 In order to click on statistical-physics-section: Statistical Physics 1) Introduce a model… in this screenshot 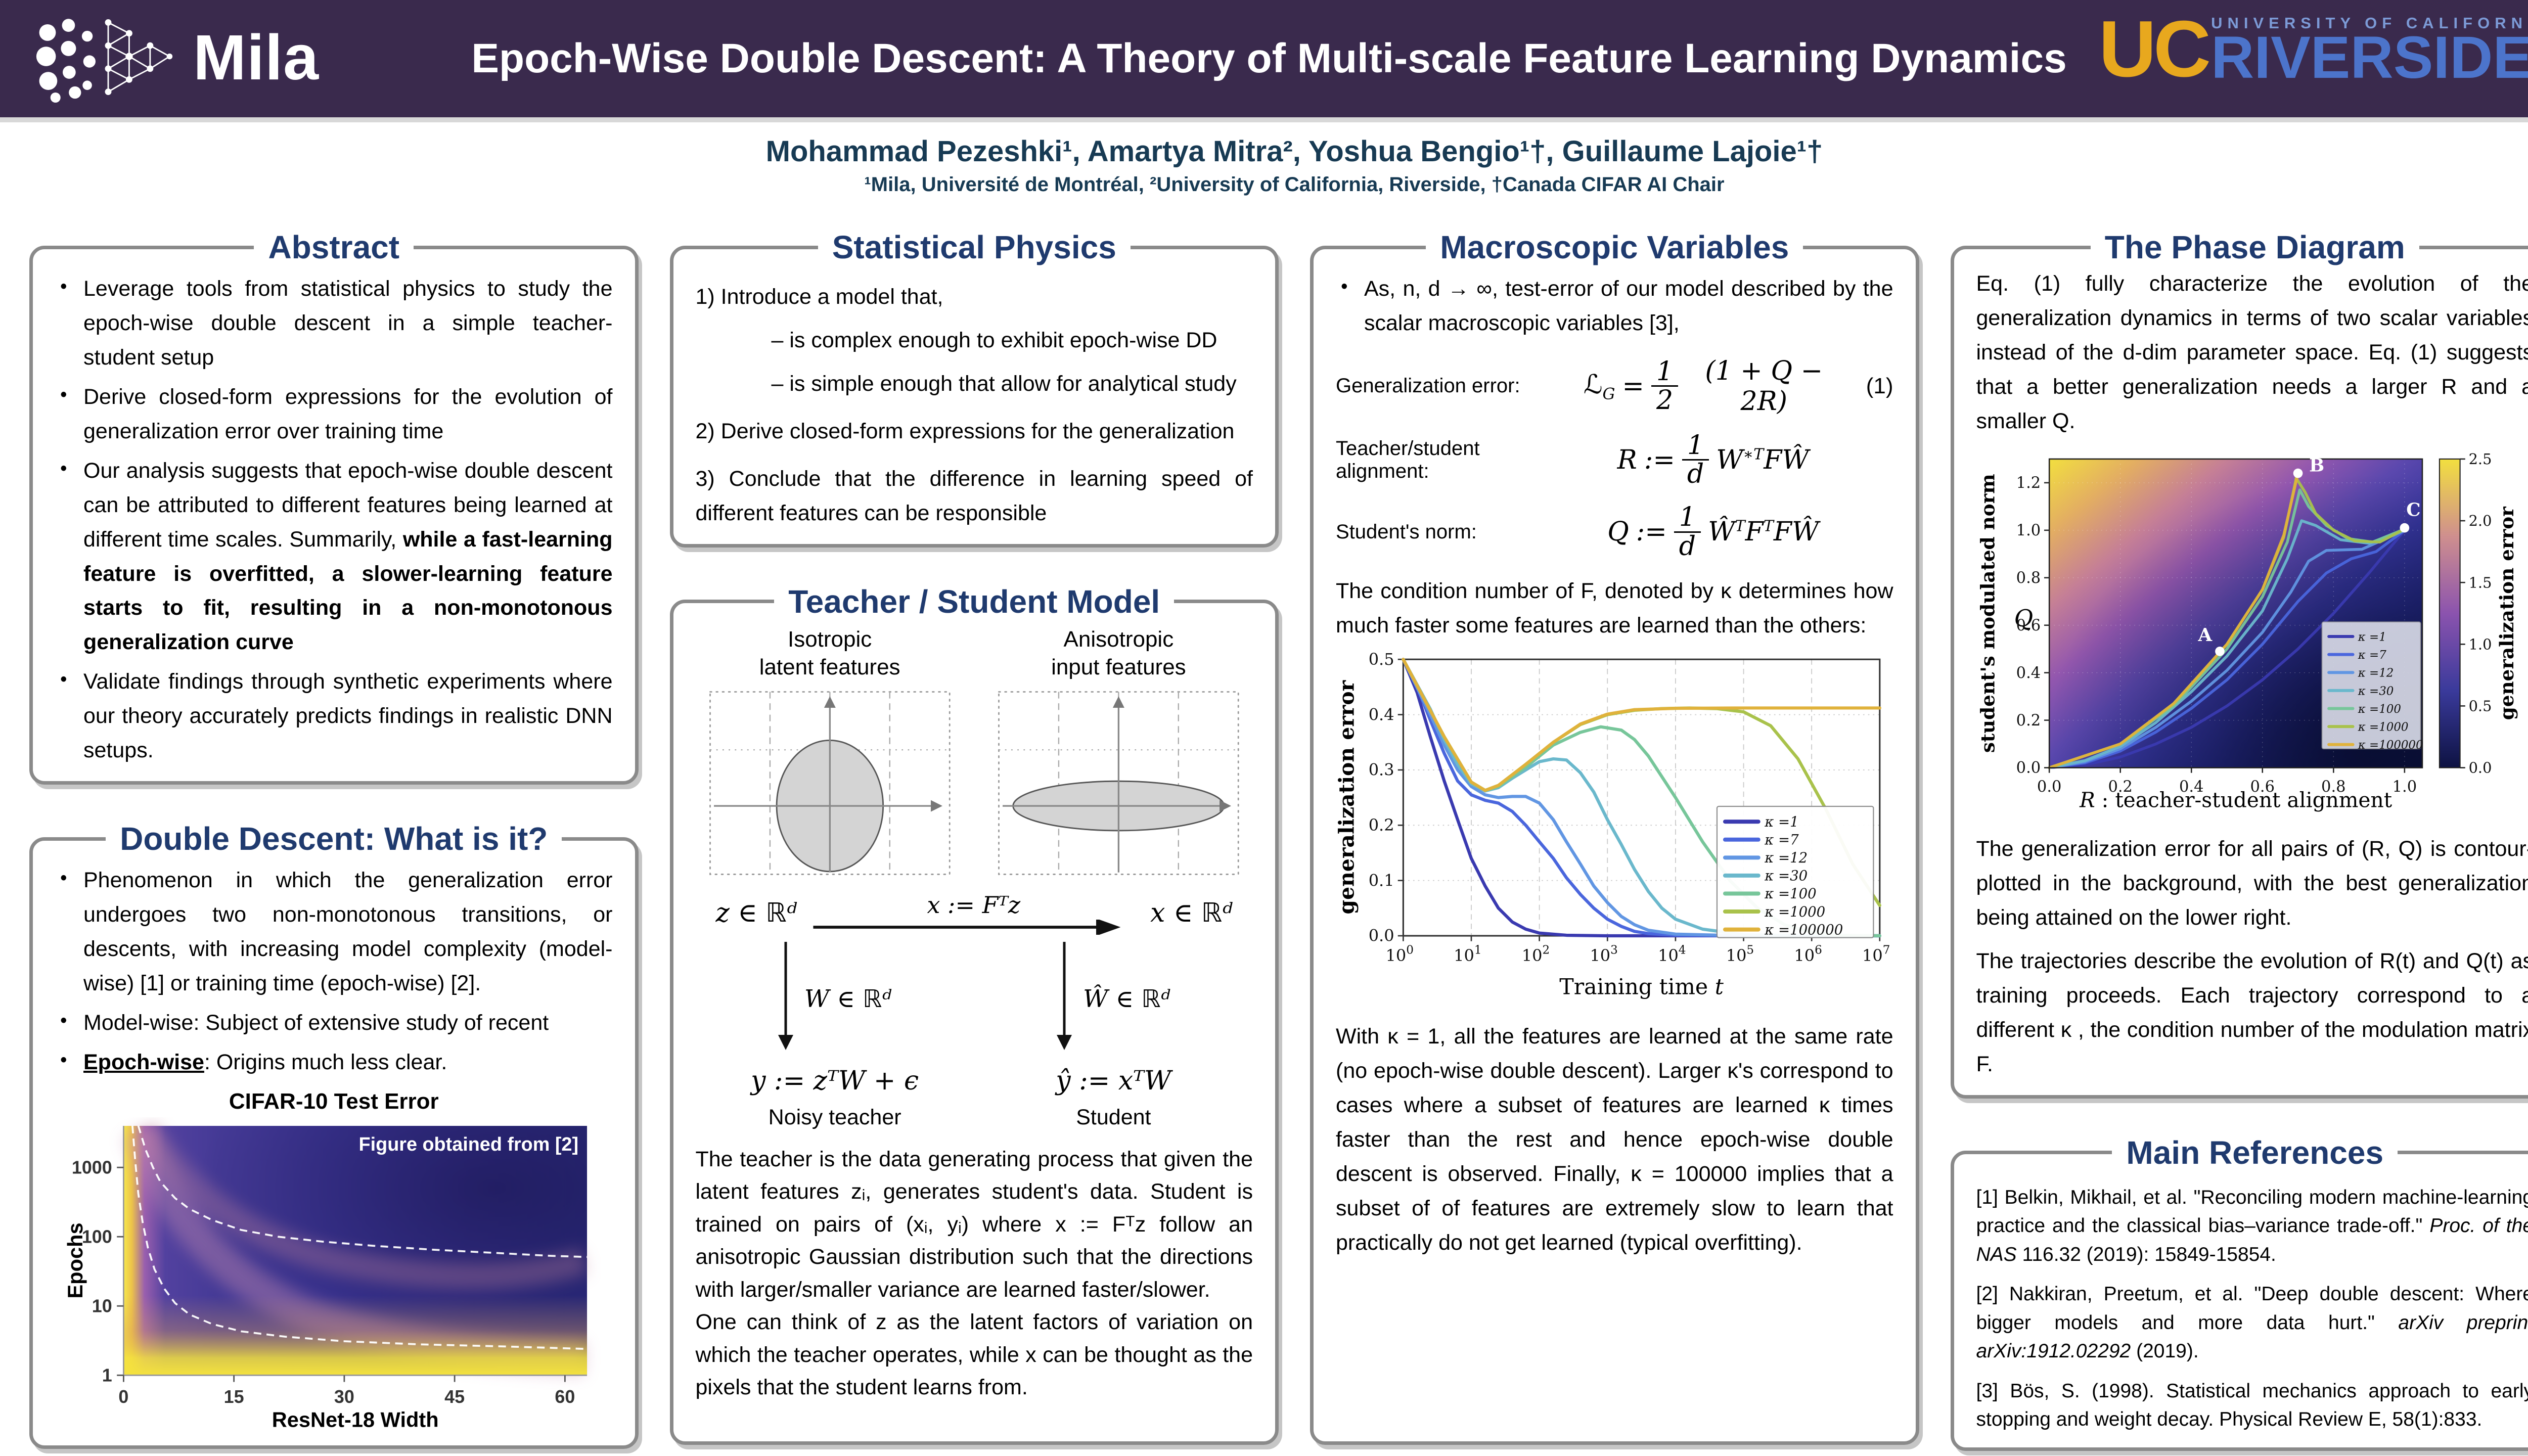, I will do `click(974, 388)`.